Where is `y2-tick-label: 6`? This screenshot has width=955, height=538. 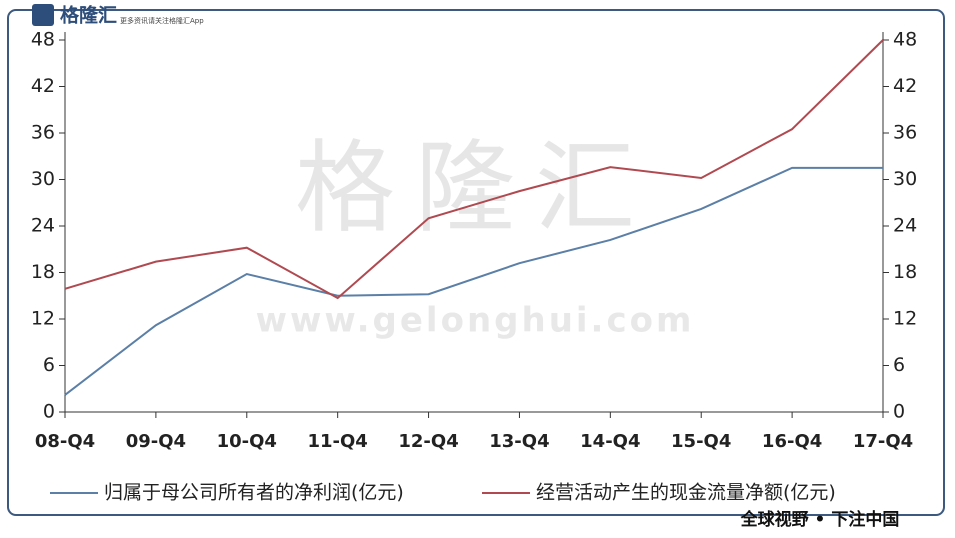 y2-tick-label: 6 is located at coordinates (899, 365).